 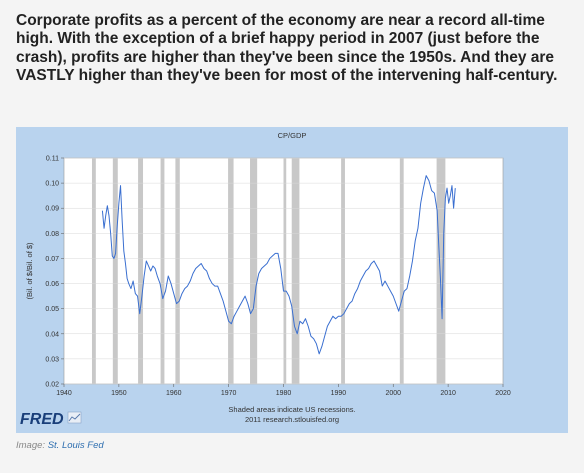 I want to click on x-tick-label: 1940, so click(x=64, y=393).